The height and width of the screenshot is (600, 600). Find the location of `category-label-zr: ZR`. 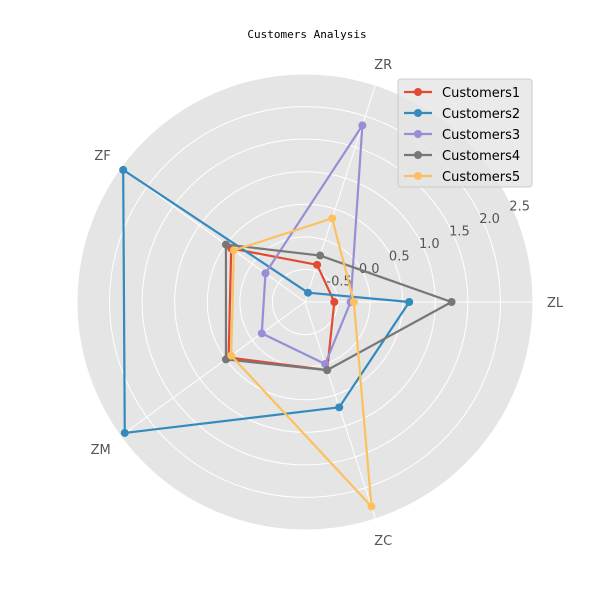

category-label-zr: ZR is located at coordinates (383, 65).